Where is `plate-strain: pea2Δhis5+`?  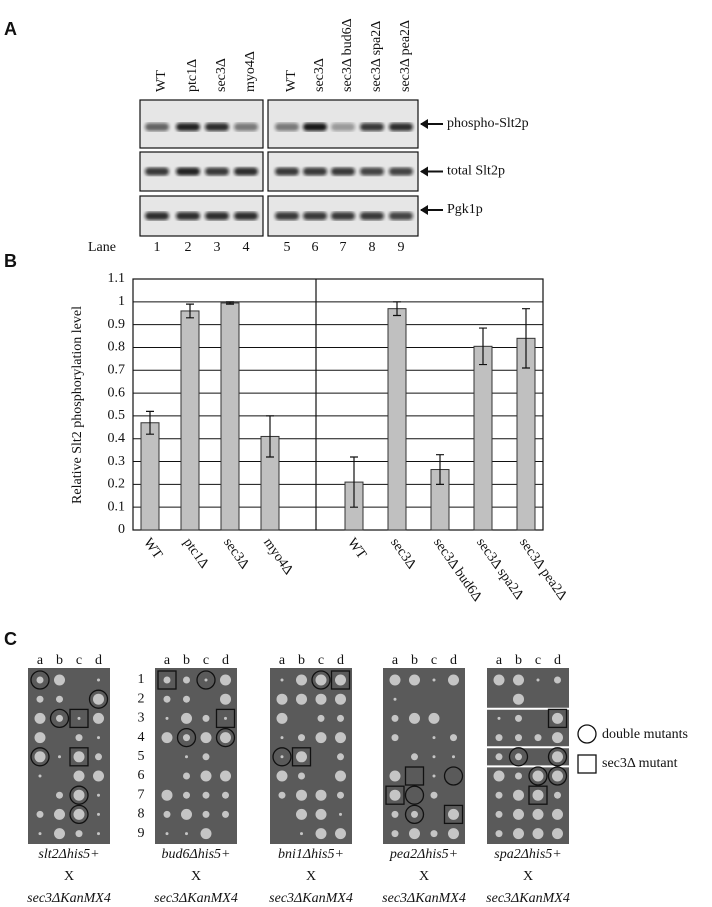
plate-strain: pea2Δhis5+ is located at coordinates (423, 854).